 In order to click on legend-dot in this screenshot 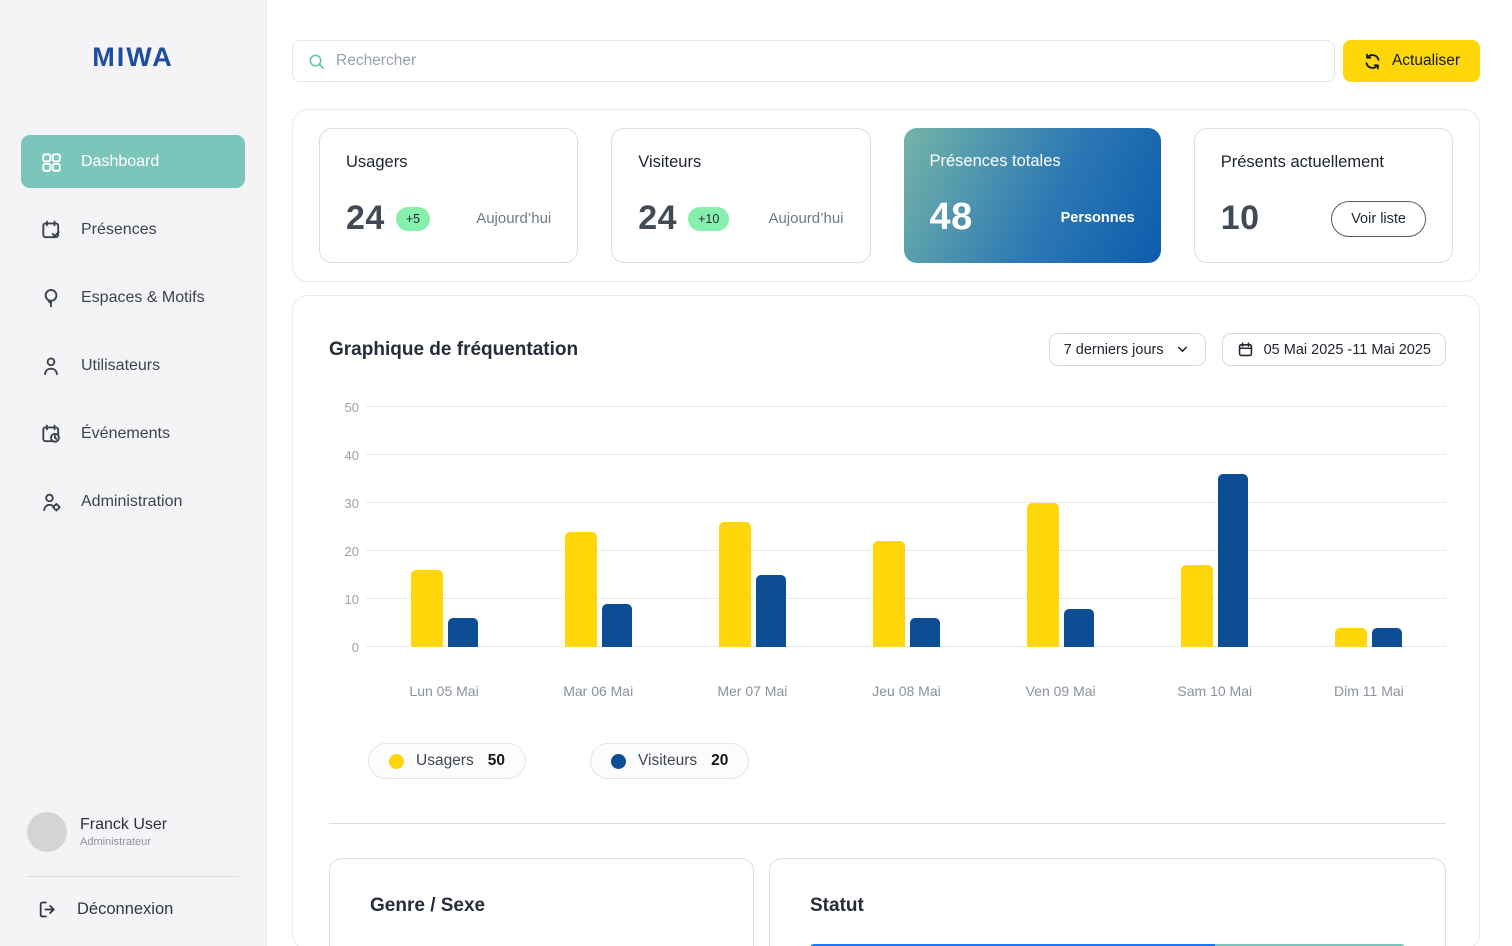, I will do `click(396, 761)`.